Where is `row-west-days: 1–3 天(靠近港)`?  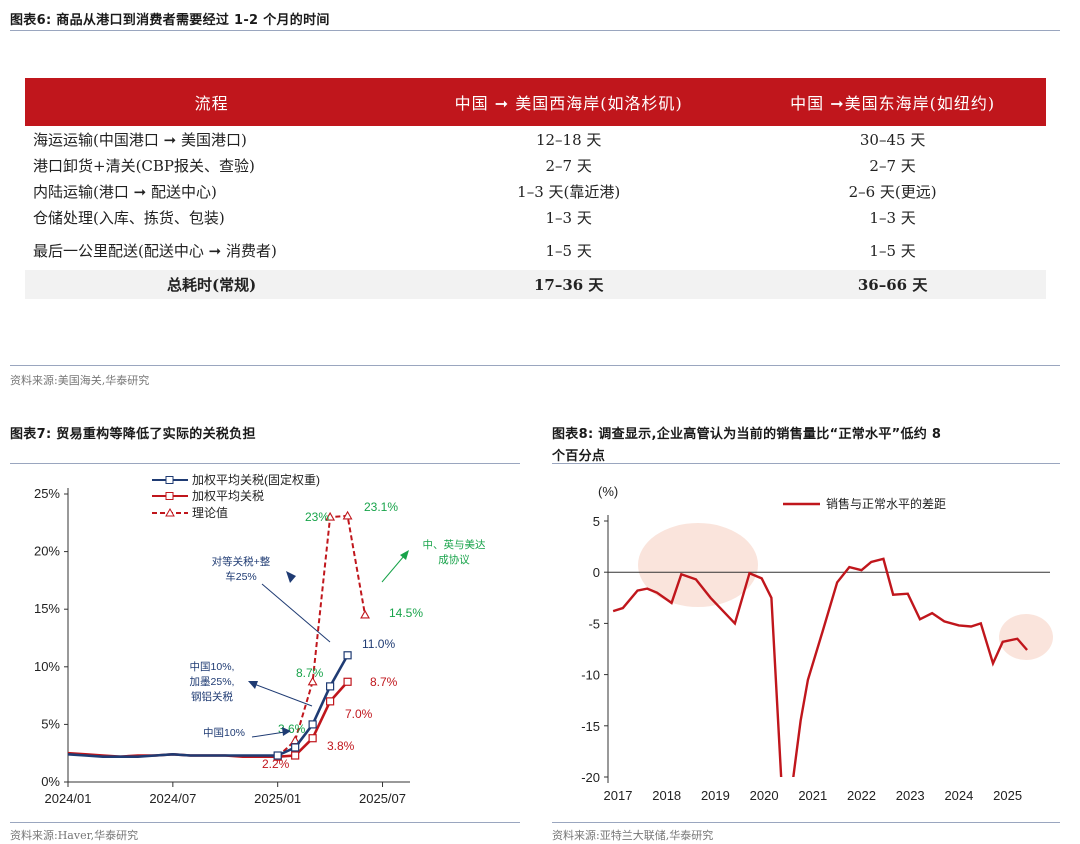
row-west-days: 1–3 天(靠近港) is located at coordinates (569, 191).